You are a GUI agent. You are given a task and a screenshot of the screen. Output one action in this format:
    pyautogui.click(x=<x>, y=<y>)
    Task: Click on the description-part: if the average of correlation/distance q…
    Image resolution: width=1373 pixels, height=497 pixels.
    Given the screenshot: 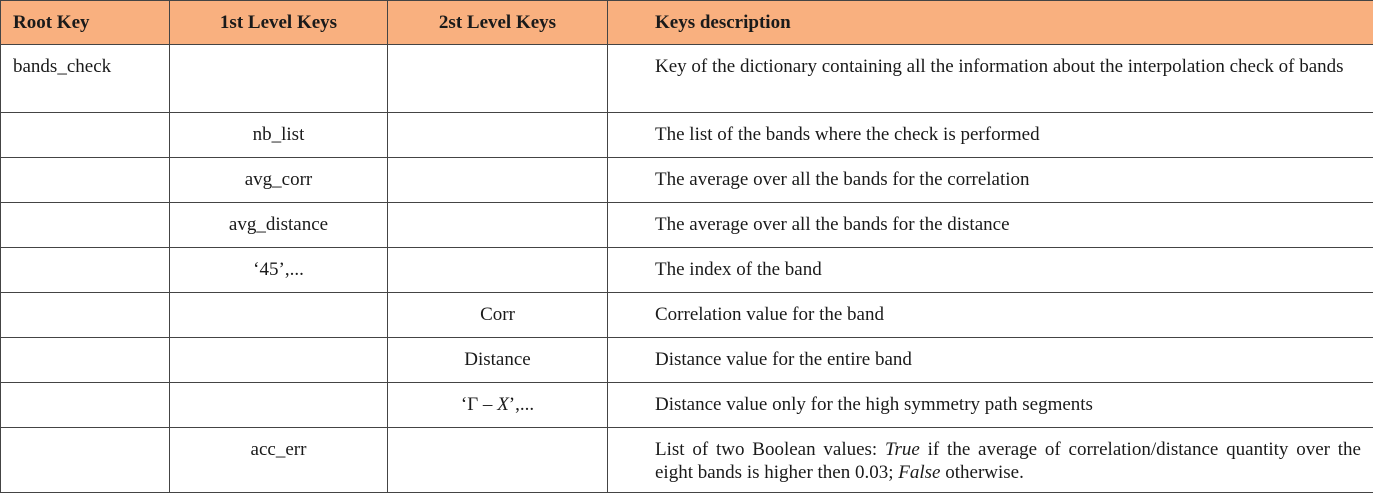 What is the action you would take?
    pyautogui.click(x=1008, y=461)
    